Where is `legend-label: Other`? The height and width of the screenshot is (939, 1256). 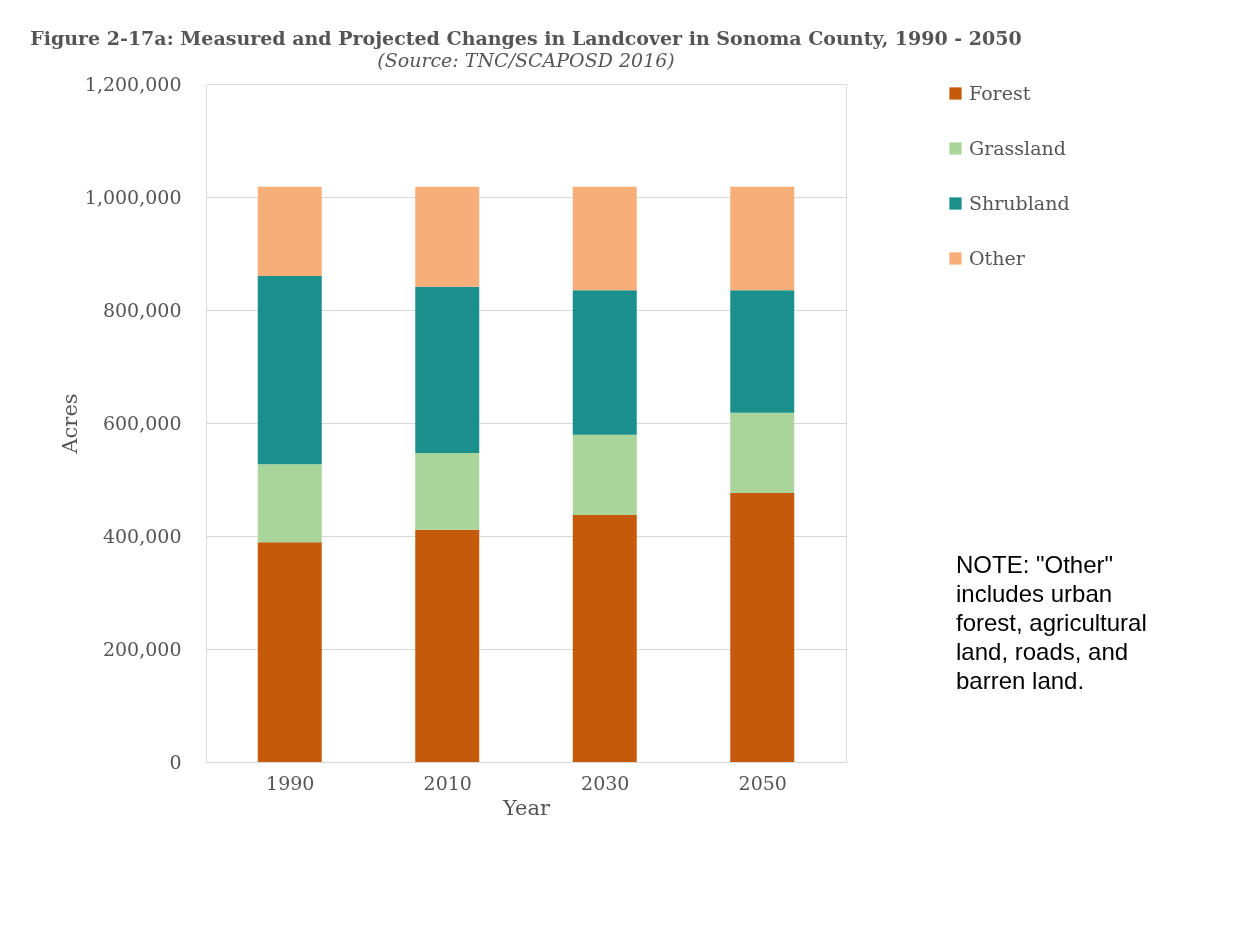 legend-label: Other is located at coordinates (997, 257).